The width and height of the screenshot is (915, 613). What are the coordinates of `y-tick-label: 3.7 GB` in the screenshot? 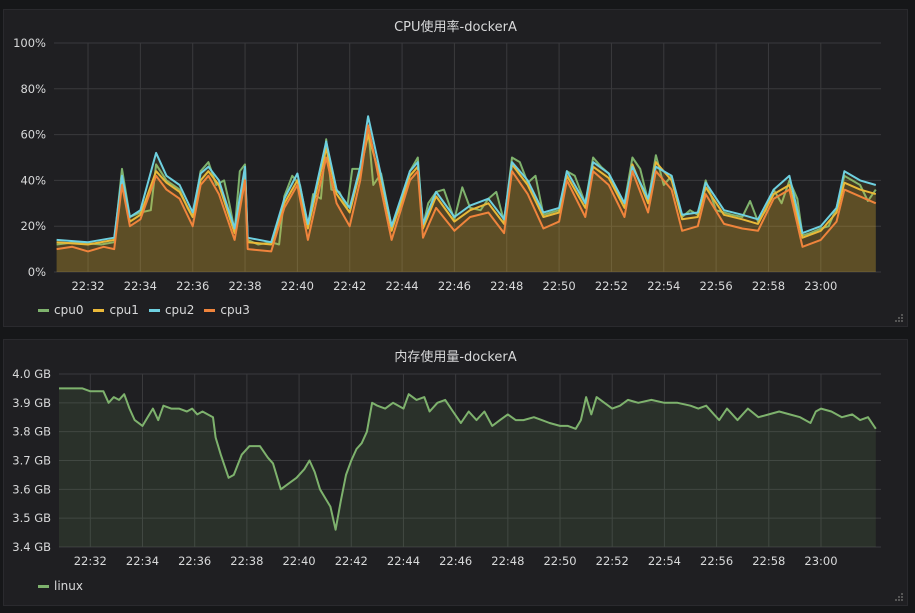 It's located at (31, 461).